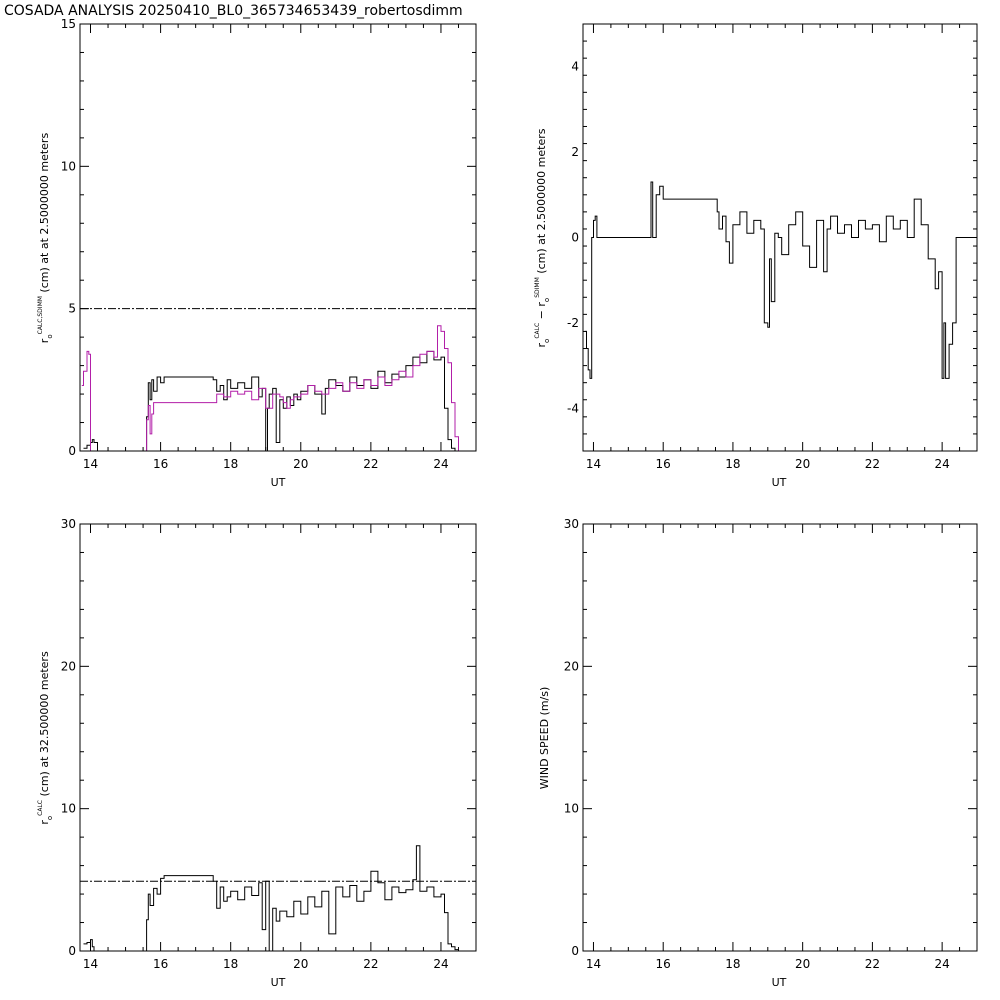 Image resolution: width=1000 pixels, height=1000 pixels. What do you see at coordinates (575, 152) in the screenshot?
I see `y-tick-label: 2` at bounding box center [575, 152].